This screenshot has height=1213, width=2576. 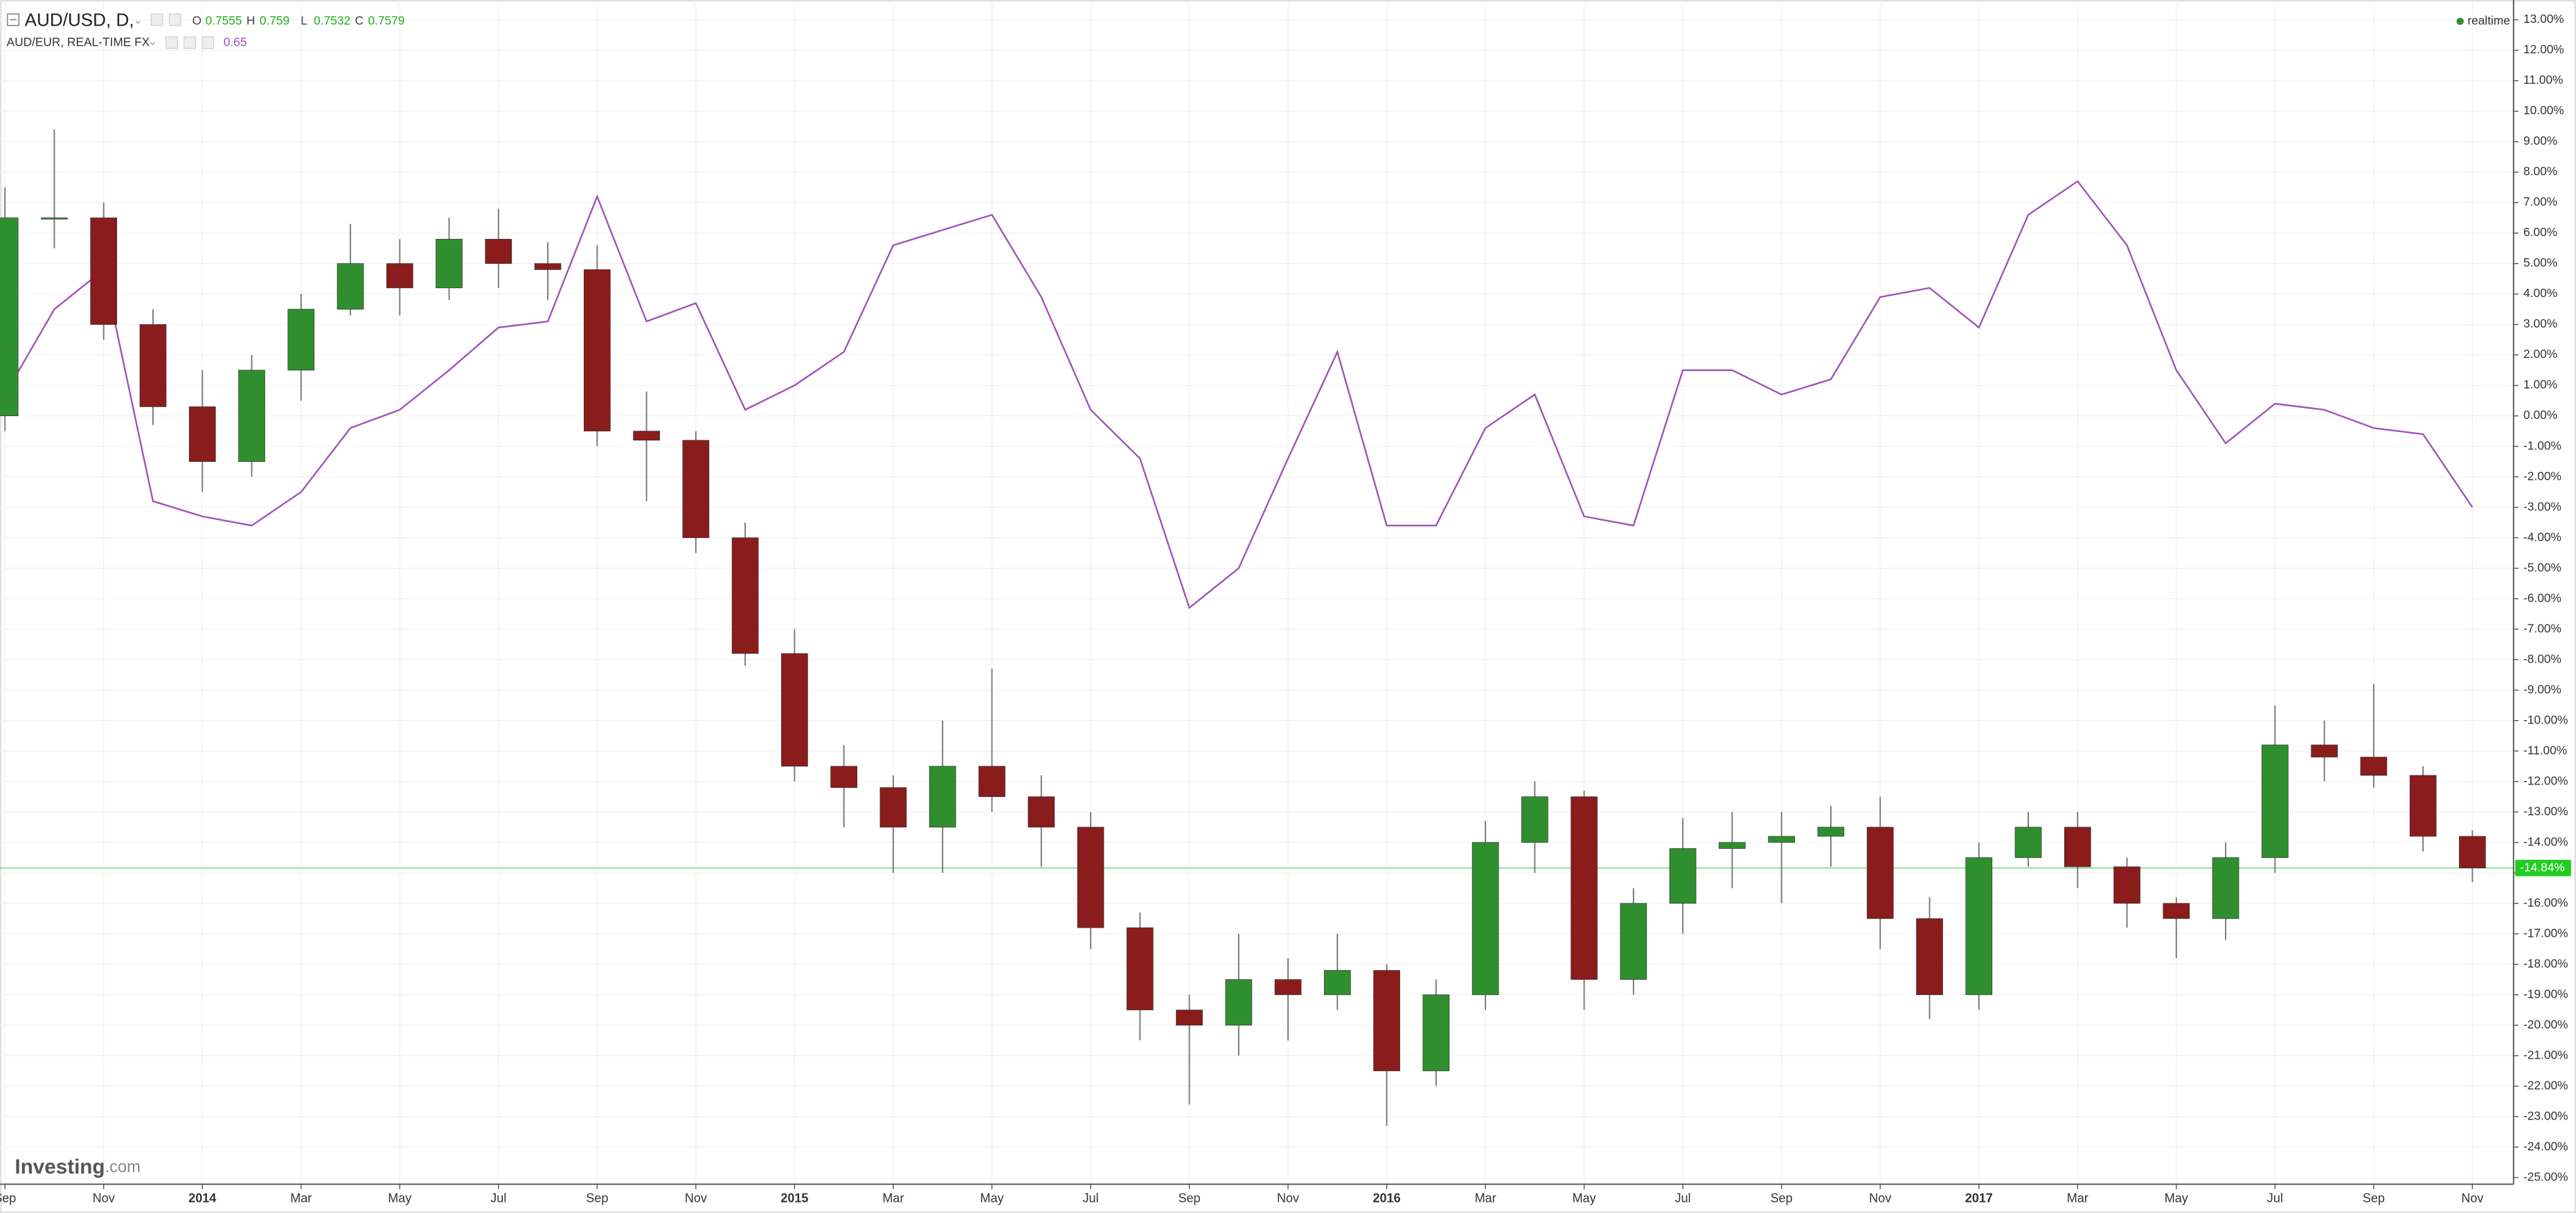 What do you see at coordinates (13, 19) in the screenshot?
I see `collapse-icon` at bounding box center [13, 19].